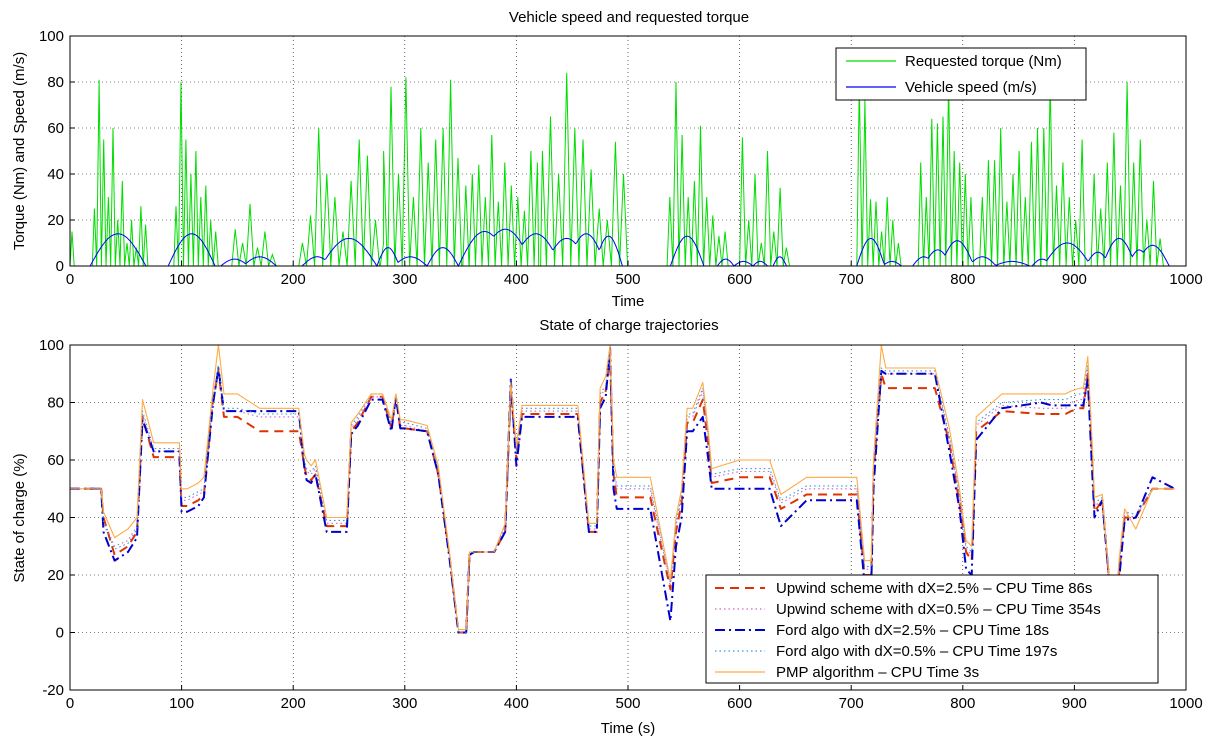  What do you see at coordinates (983, 61) in the screenshot?
I see `legend-label-torque: Requested torque (Nm)` at bounding box center [983, 61].